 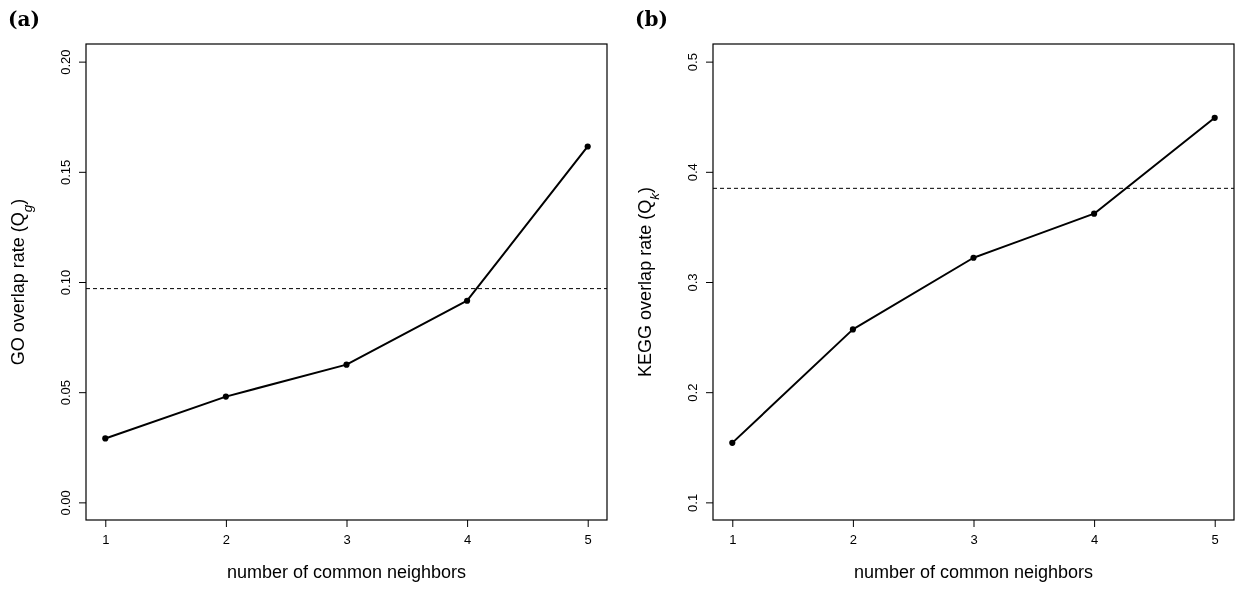 I want to click on y-tick-label: 0.4, so click(x=692, y=172).